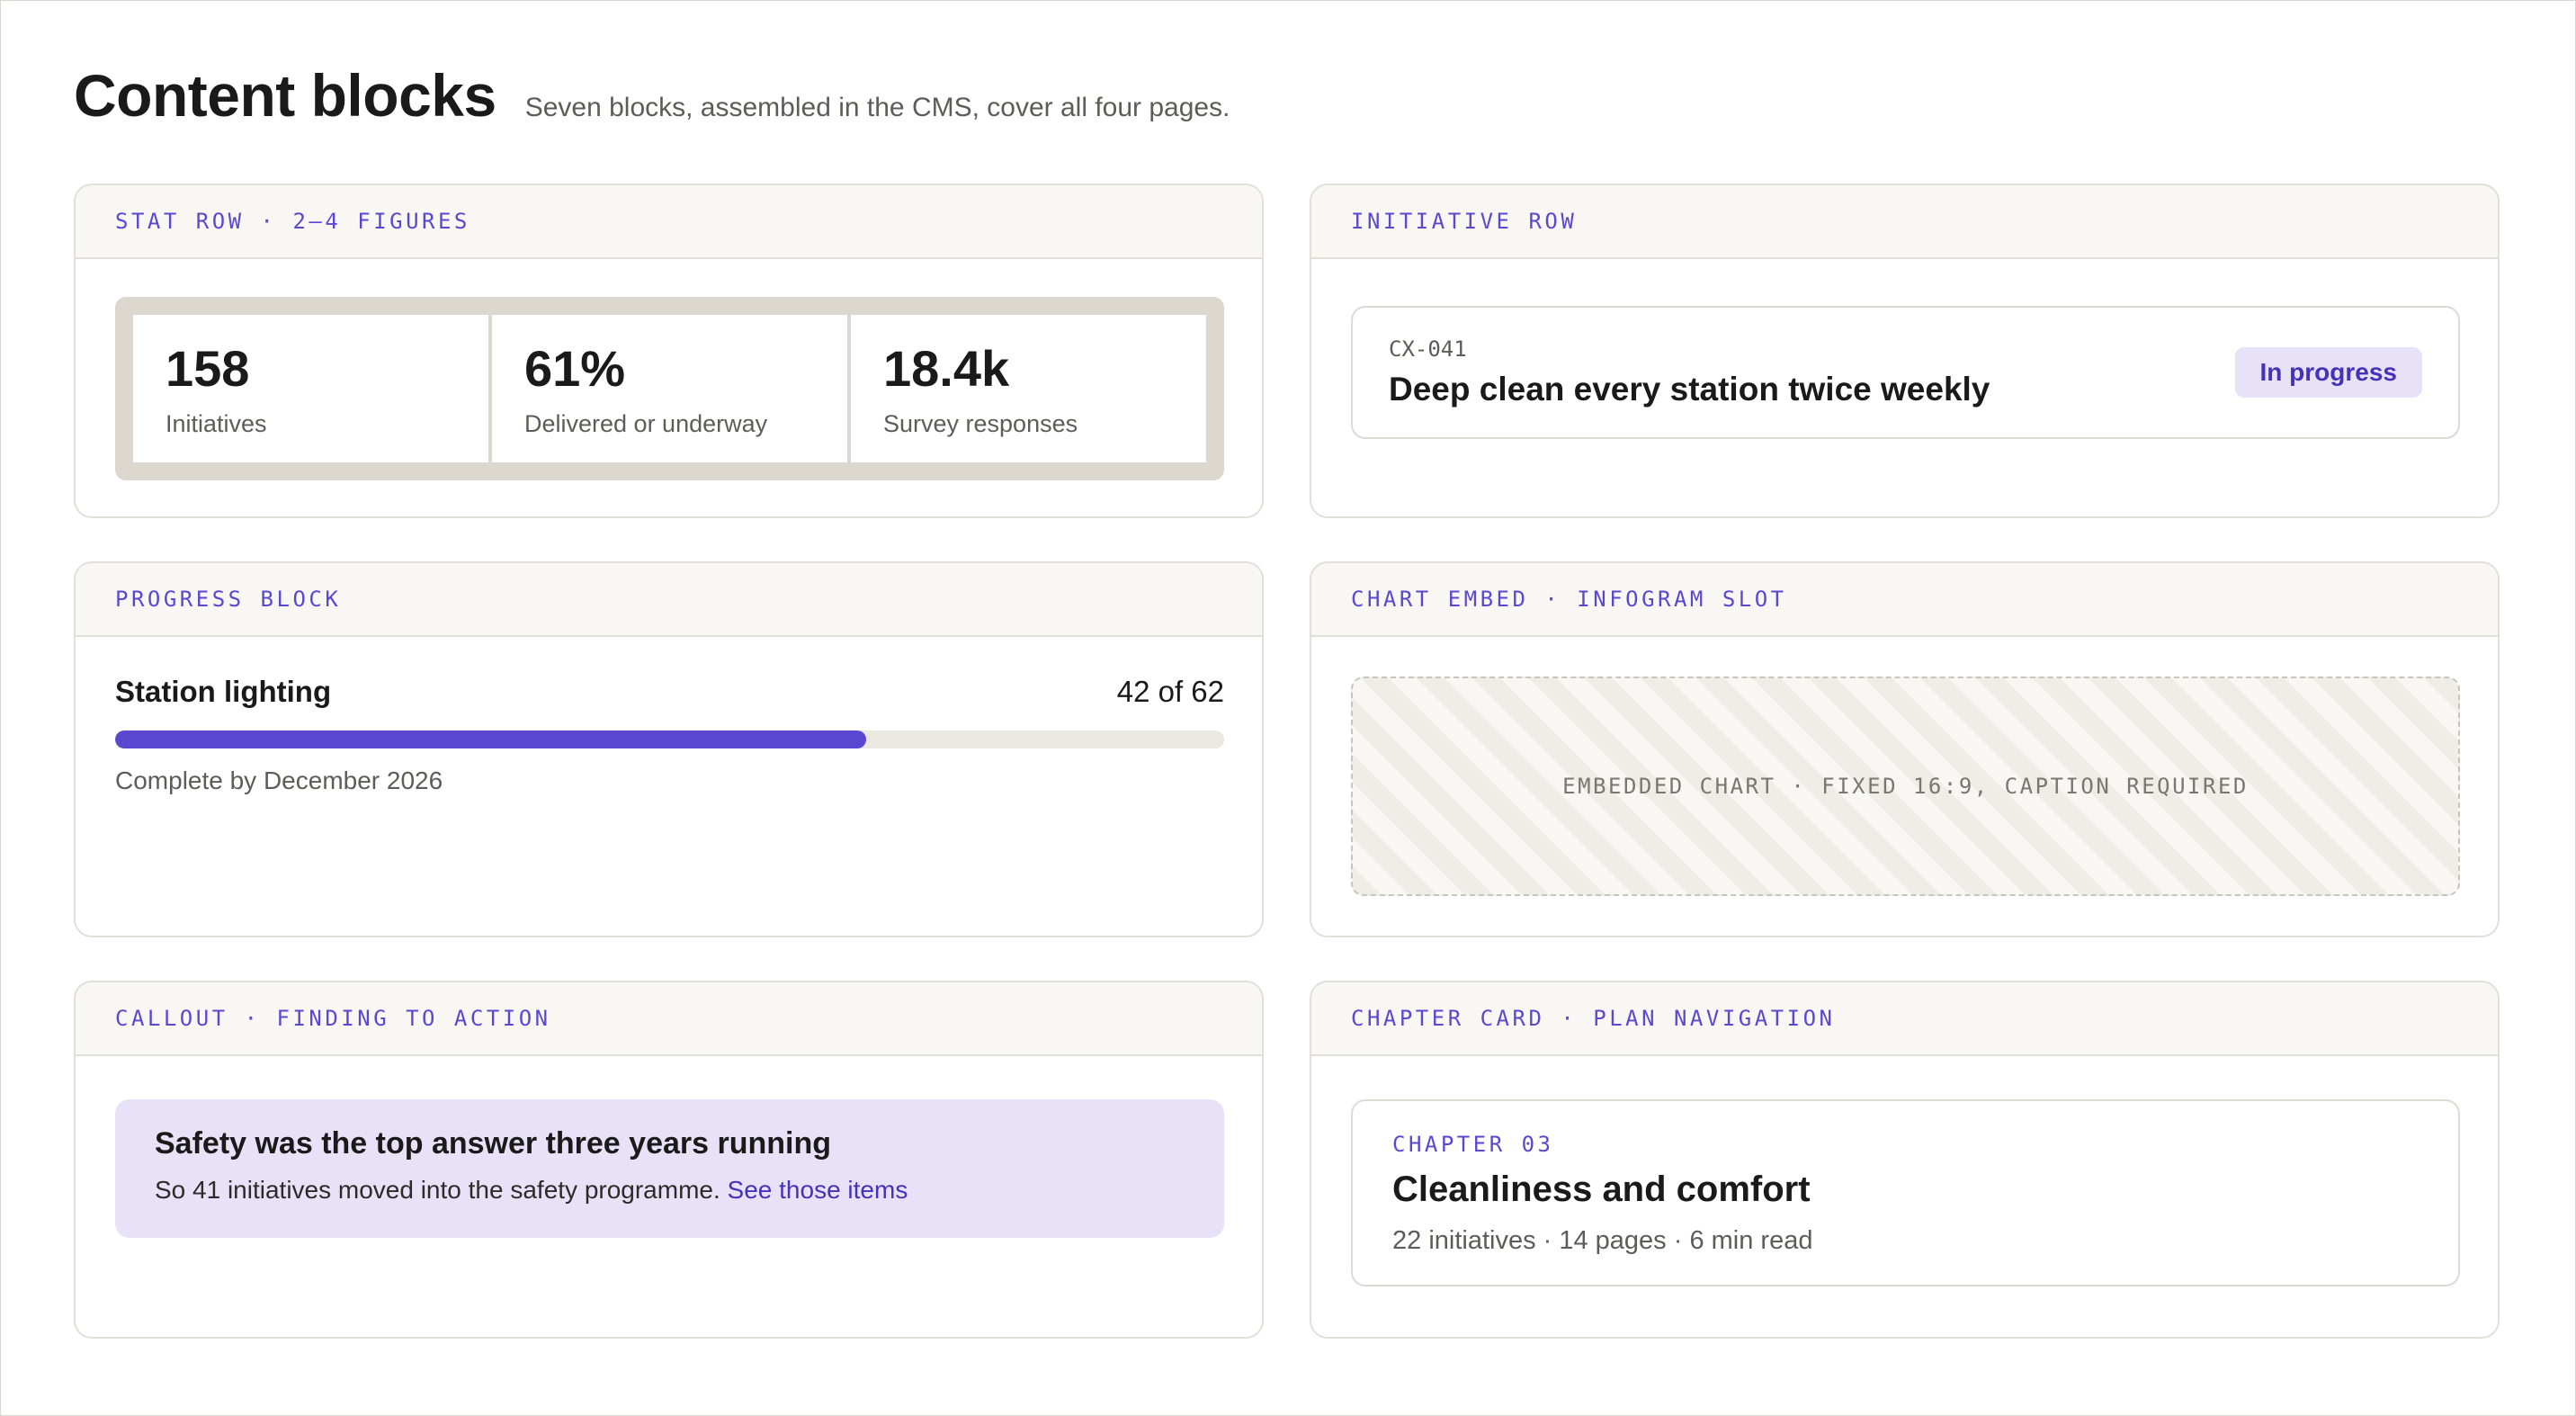 The image size is (2576, 1416). Describe the element at coordinates (1428, 349) in the screenshot. I see `initiative-code: CX-041` at that location.